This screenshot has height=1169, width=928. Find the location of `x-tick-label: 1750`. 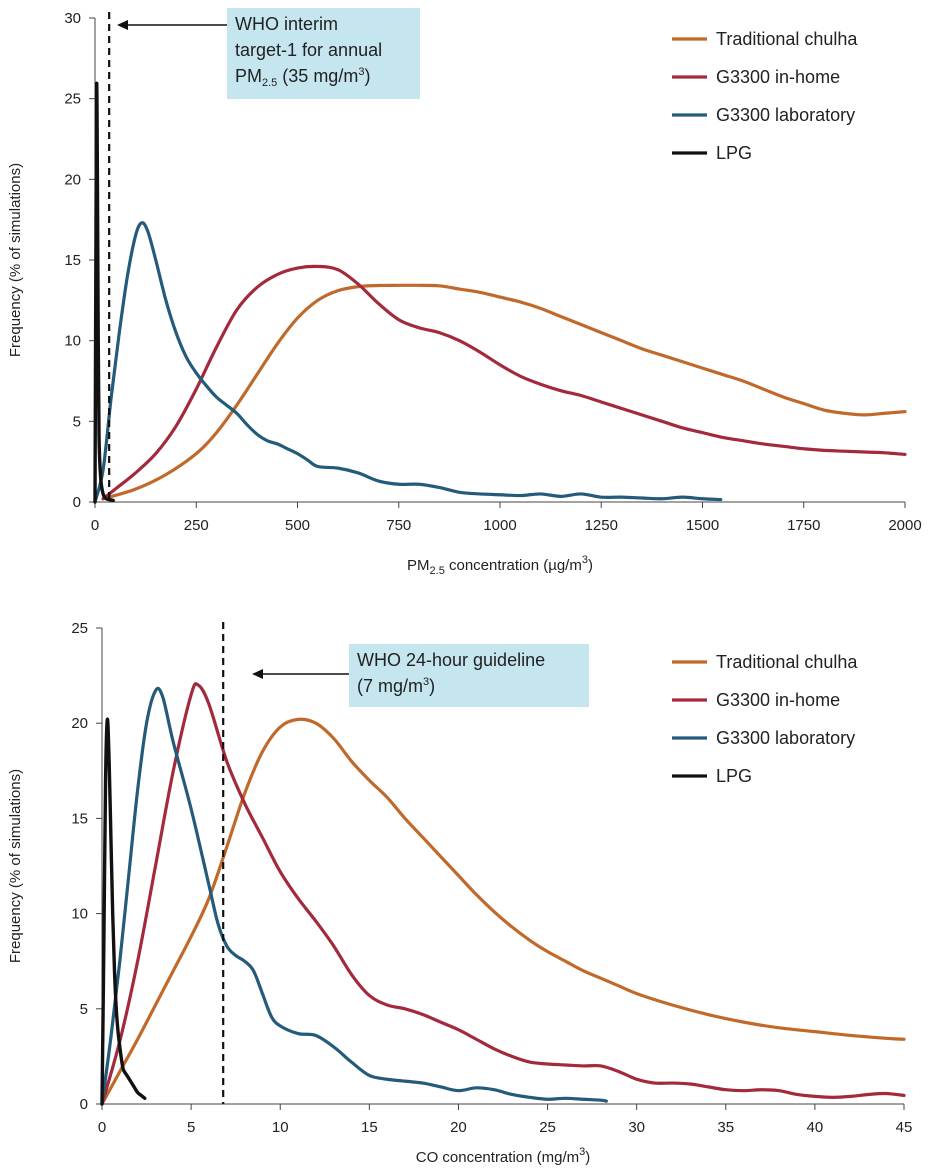

x-tick-label: 1750 is located at coordinates (803, 525).